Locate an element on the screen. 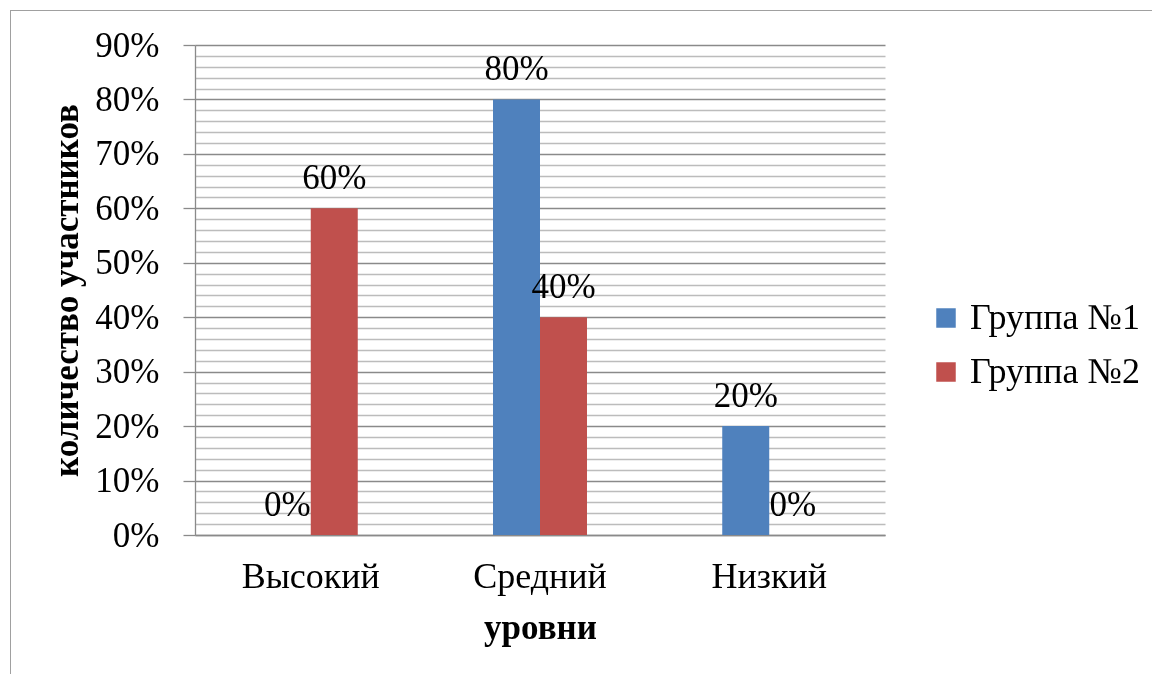 This screenshot has height=674, width=1152. x-tick-label: Низкий is located at coordinates (769, 575).